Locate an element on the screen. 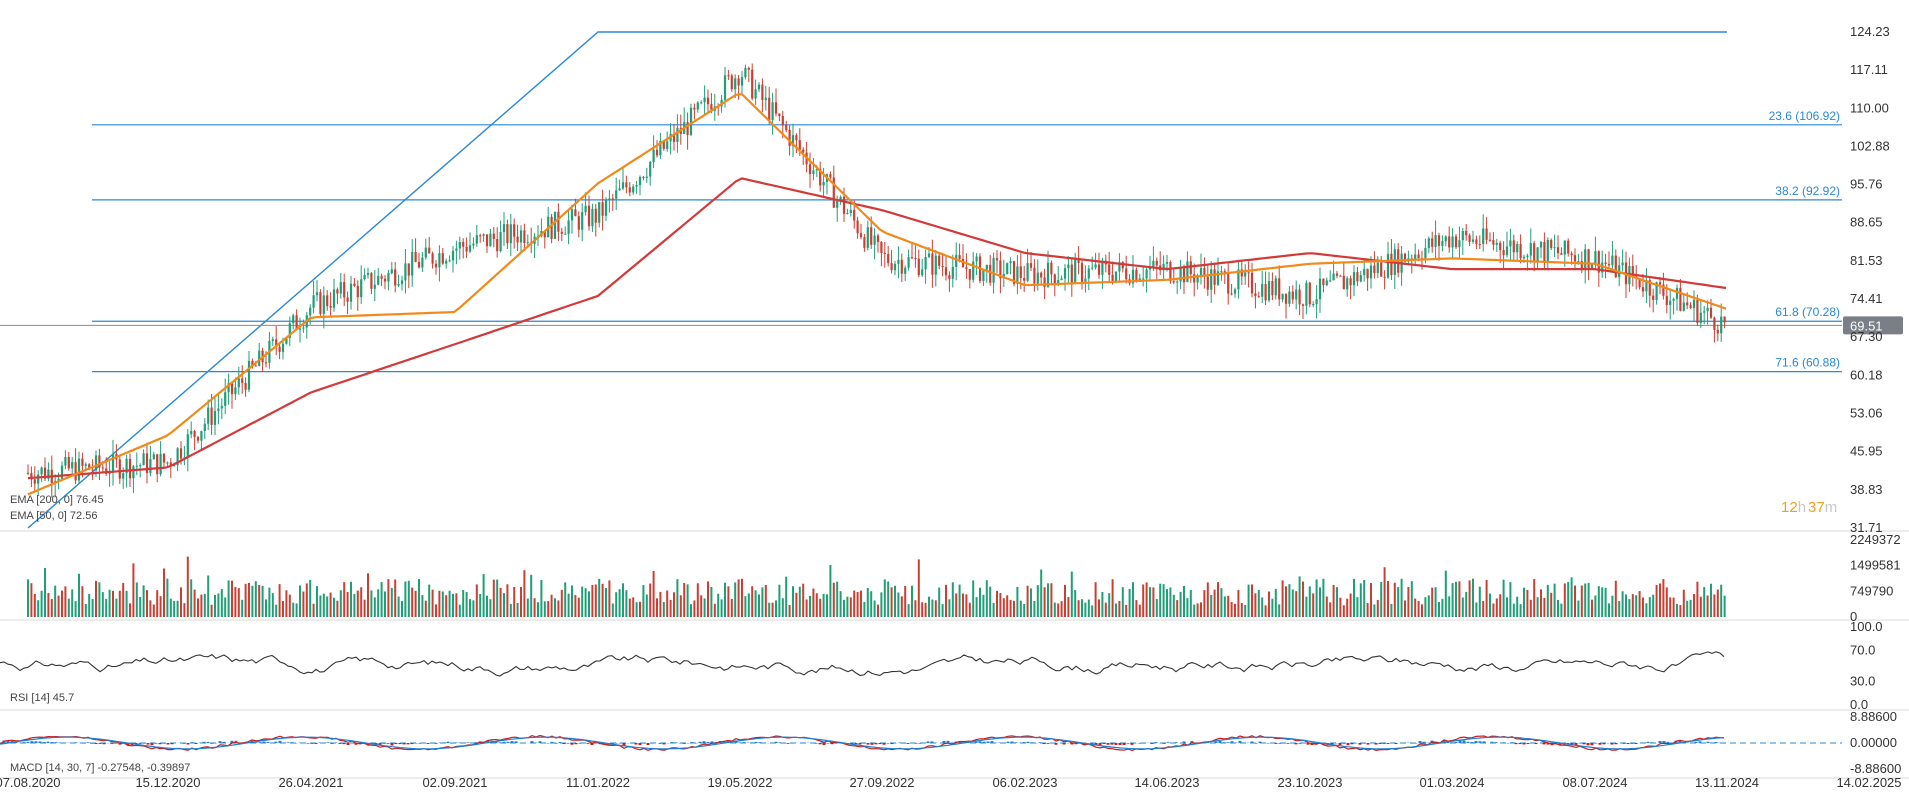 Image resolution: width=1909 pixels, height=804 pixels. y-tick-label: 60.18 is located at coordinates (1866, 374).